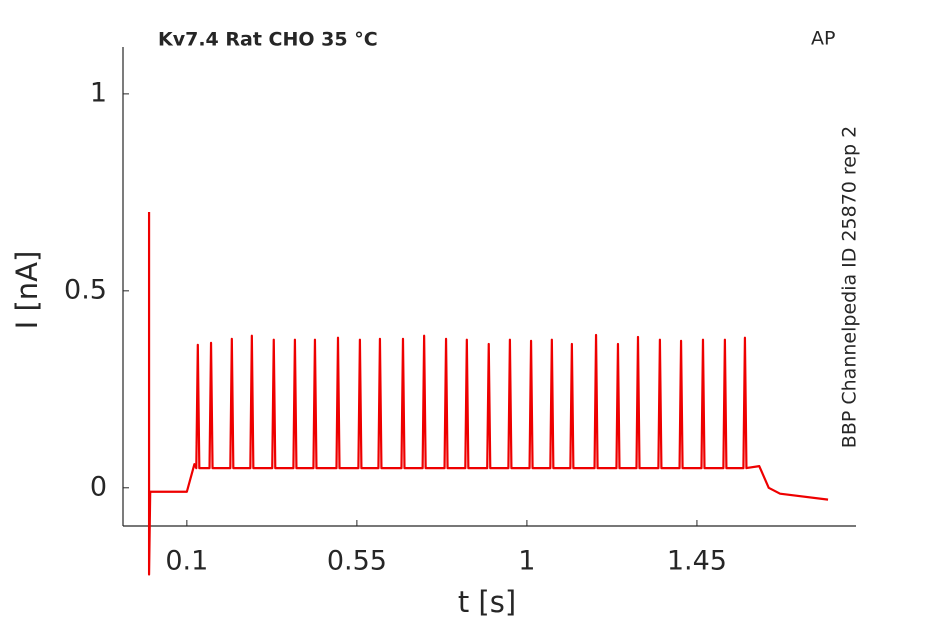 The height and width of the screenshot is (624, 945). Describe the element at coordinates (186, 561) in the screenshot. I see `x-tick-label: 0.1` at that location.